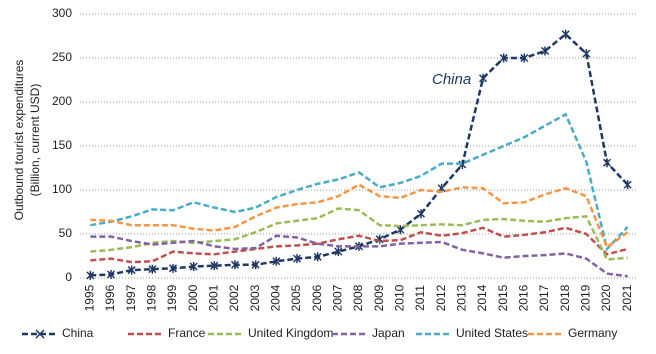  What do you see at coordinates (441, 297) in the screenshot?
I see `x-tick-label: 2012` at bounding box center [441, 297].